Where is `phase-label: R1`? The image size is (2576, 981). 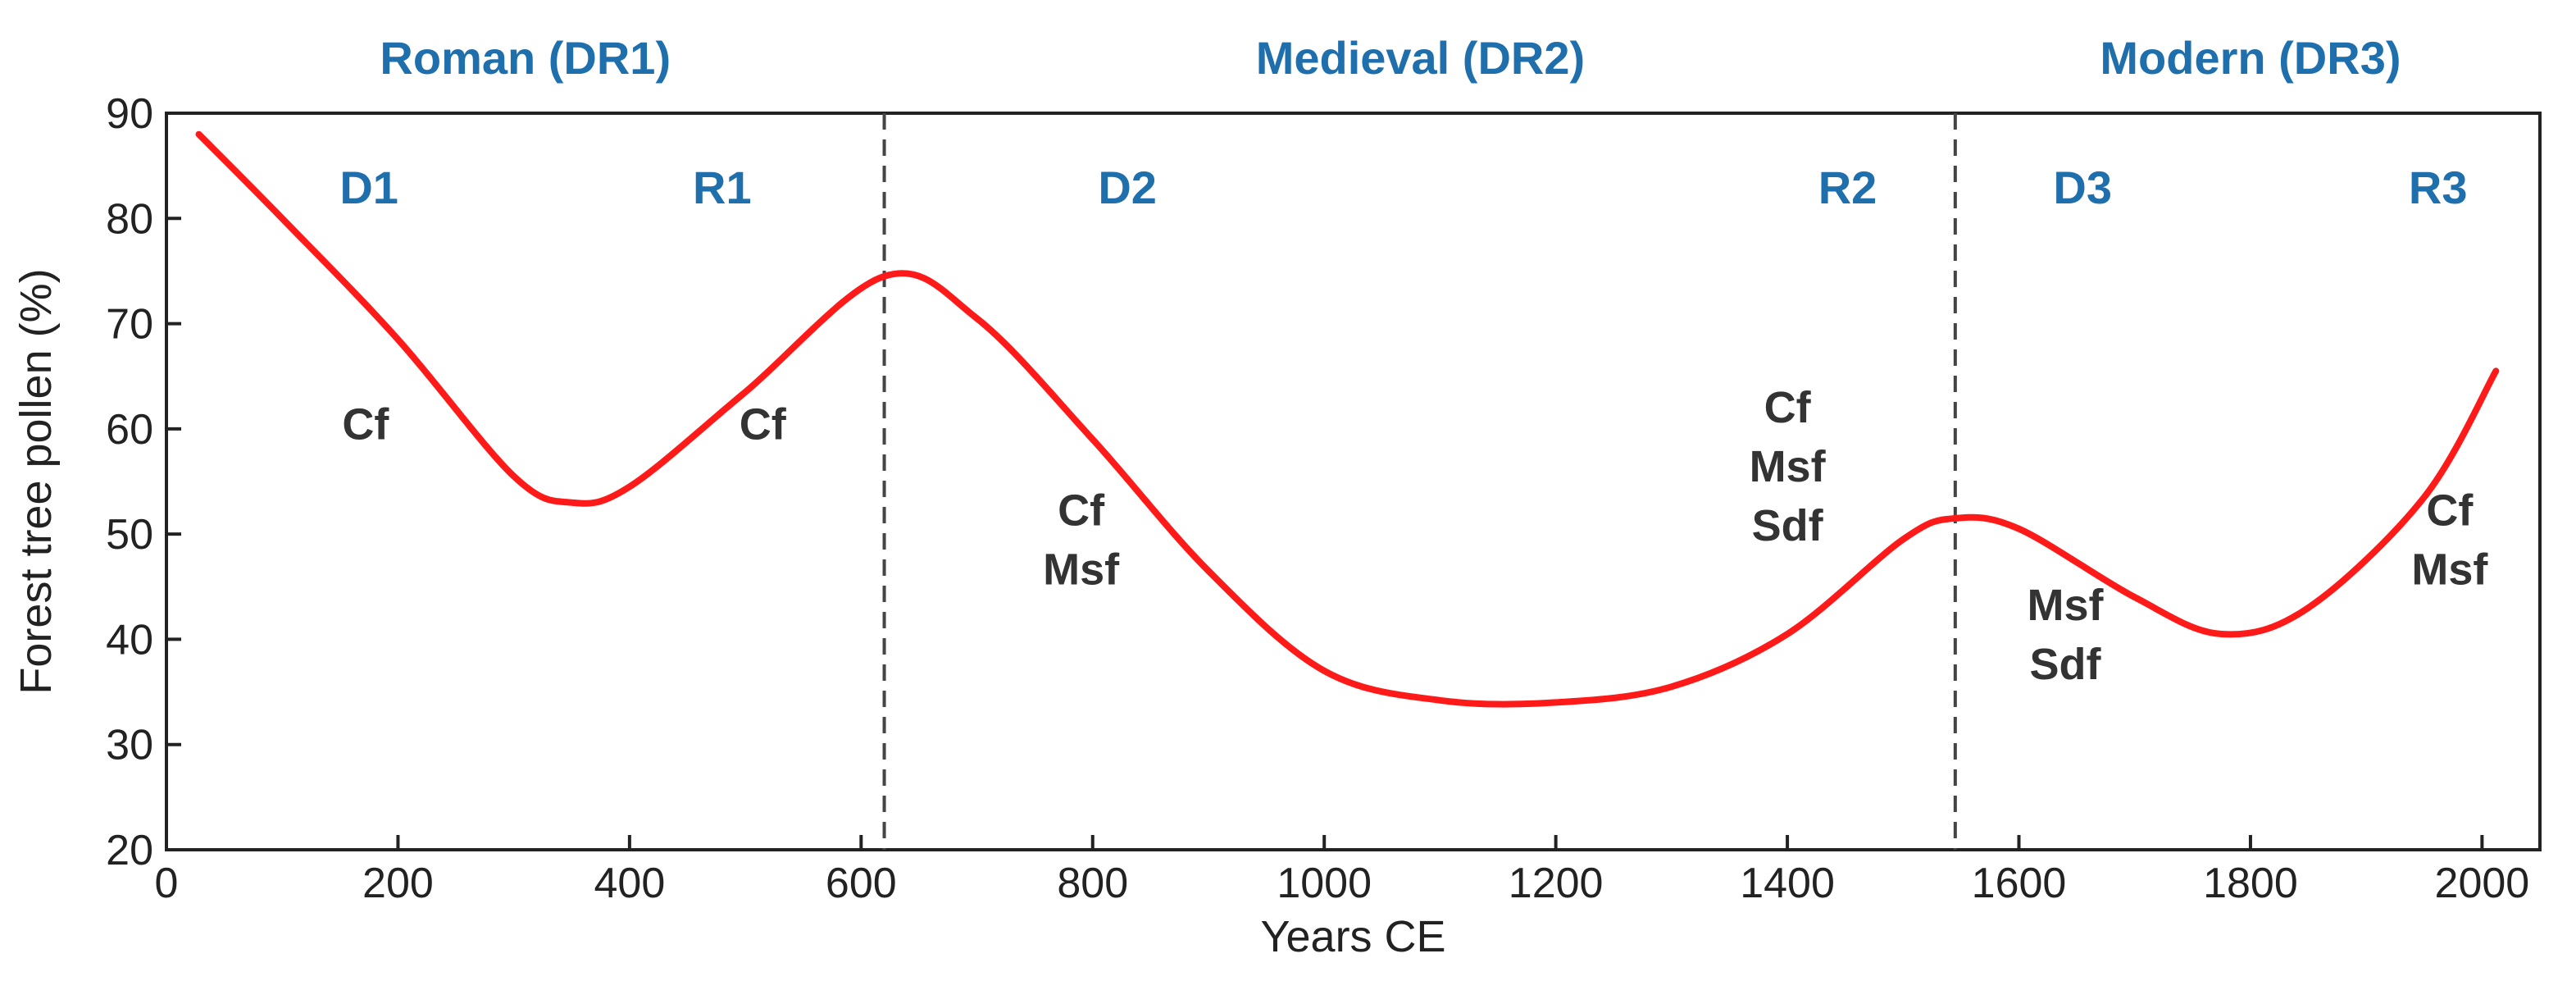
phase-label: R1 is located at coordinates (722, 187).